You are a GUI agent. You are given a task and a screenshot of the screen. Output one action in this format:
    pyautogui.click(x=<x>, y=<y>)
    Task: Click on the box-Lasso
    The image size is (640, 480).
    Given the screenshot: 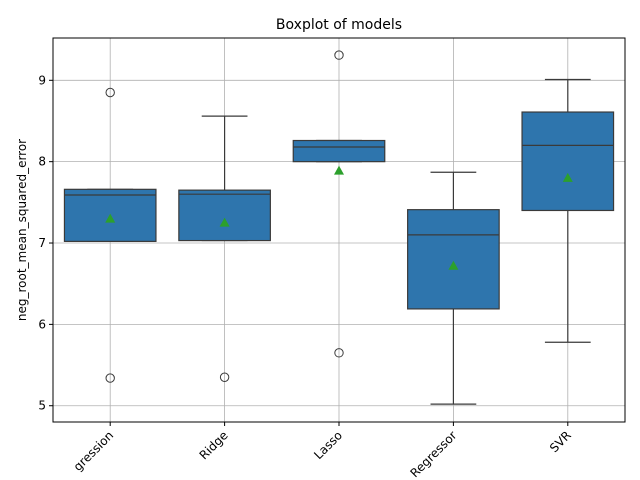 What is the action you would take?
    pyautogui.click(x=339, y=204)
    